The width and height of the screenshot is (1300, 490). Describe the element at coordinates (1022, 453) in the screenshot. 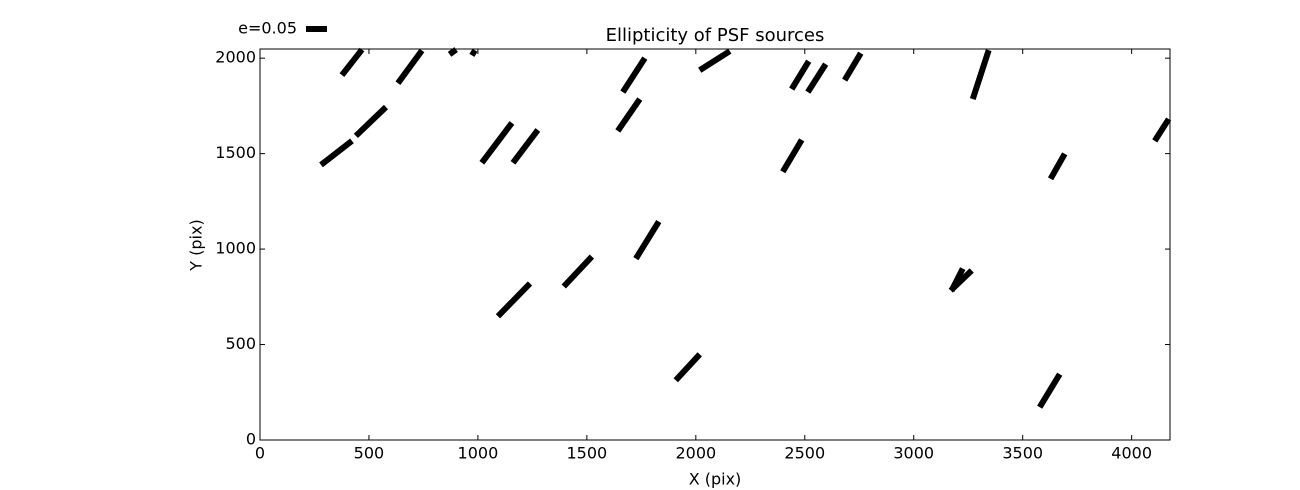

I see `x-tick-label: 3500` at that location.